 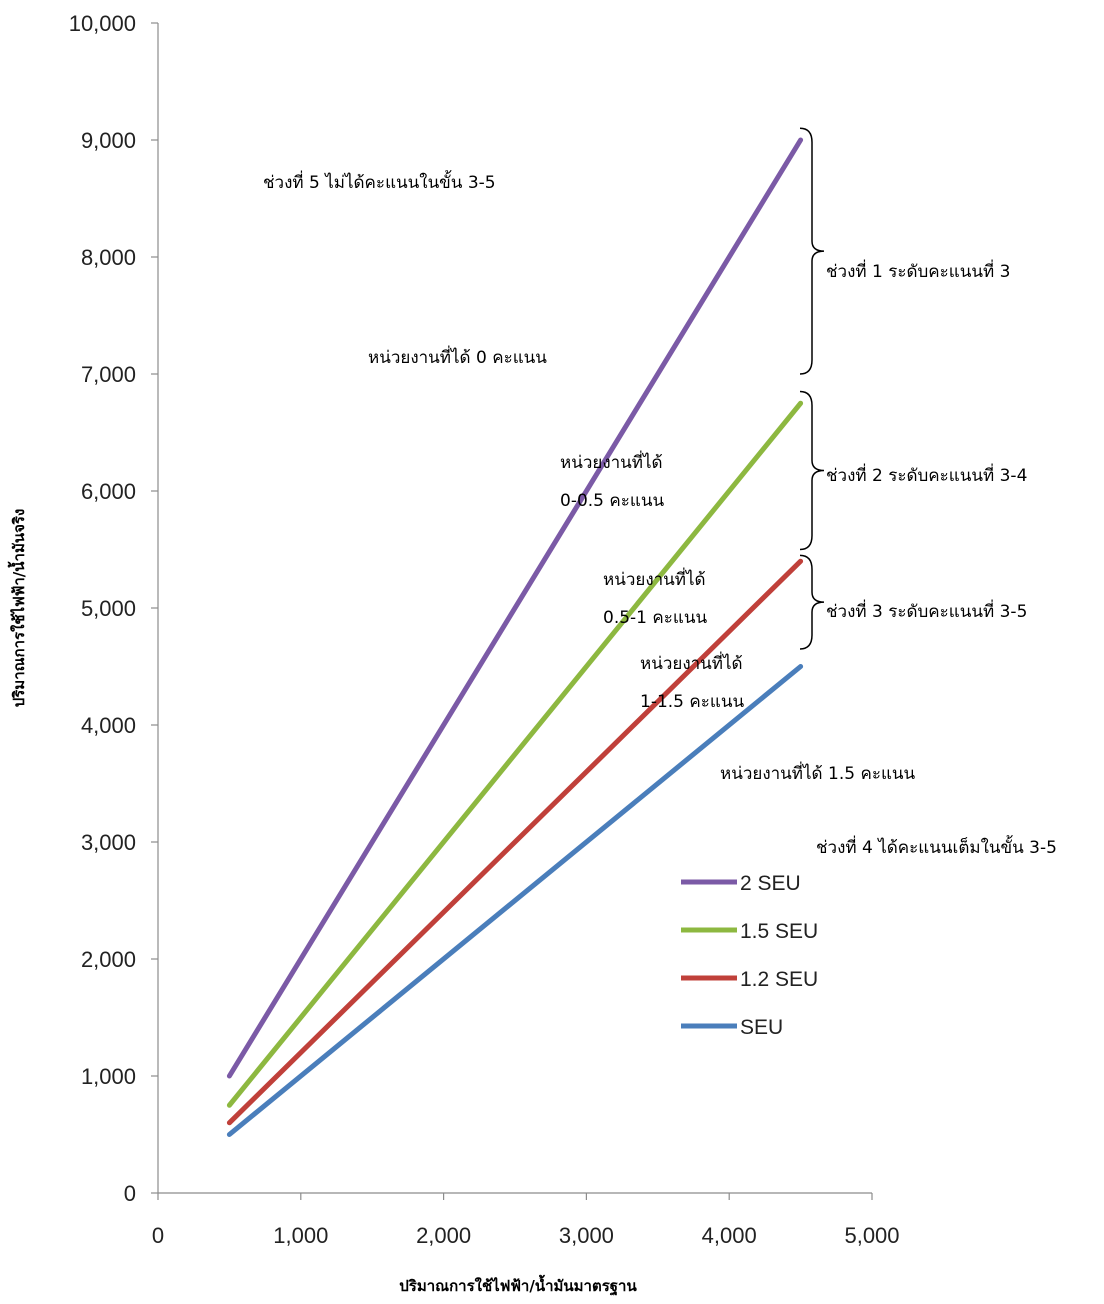 I want to click on annotation-score-15: หน่วยงานที่ได้ 1.5 คะแนน, so click(x=818, y=772).